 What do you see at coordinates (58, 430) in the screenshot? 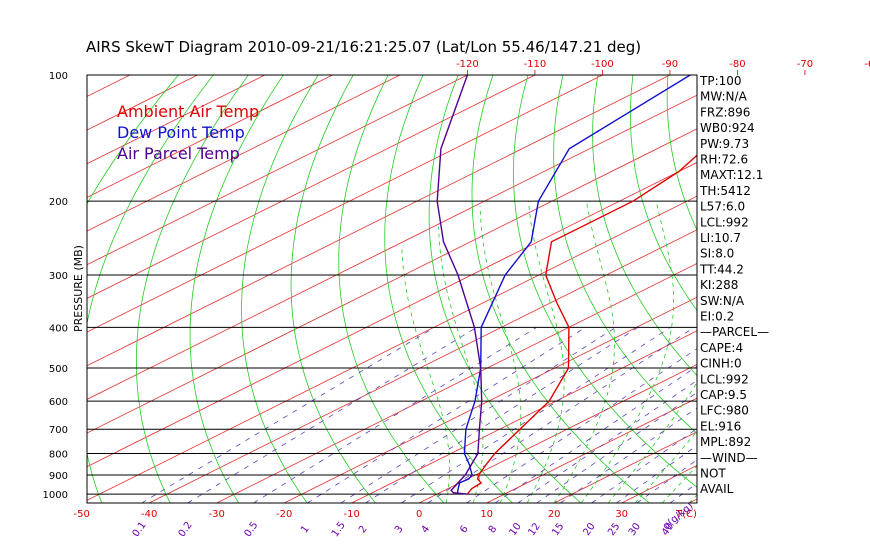
I see `pressure-tick-label: 700` at bounding box center [58, 430].